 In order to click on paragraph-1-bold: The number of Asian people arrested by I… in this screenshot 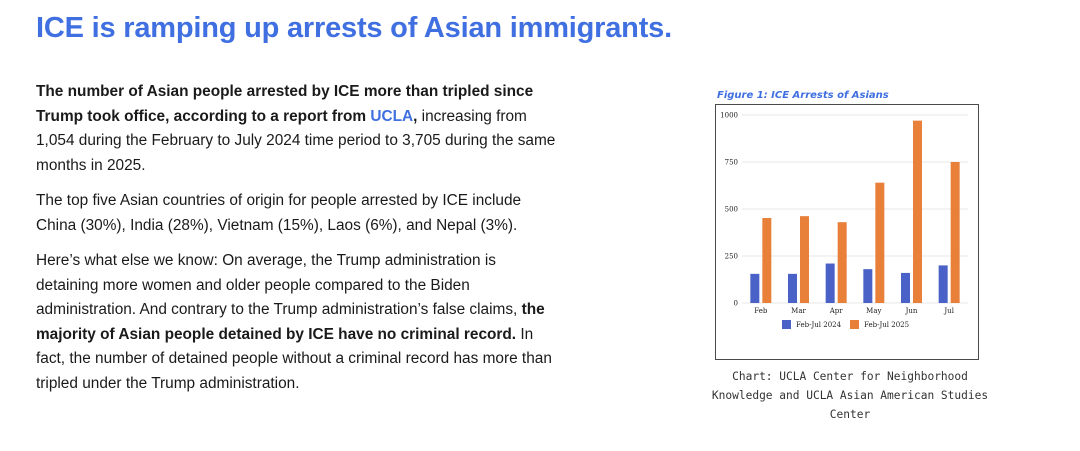, I will do `click(284, 104)`.